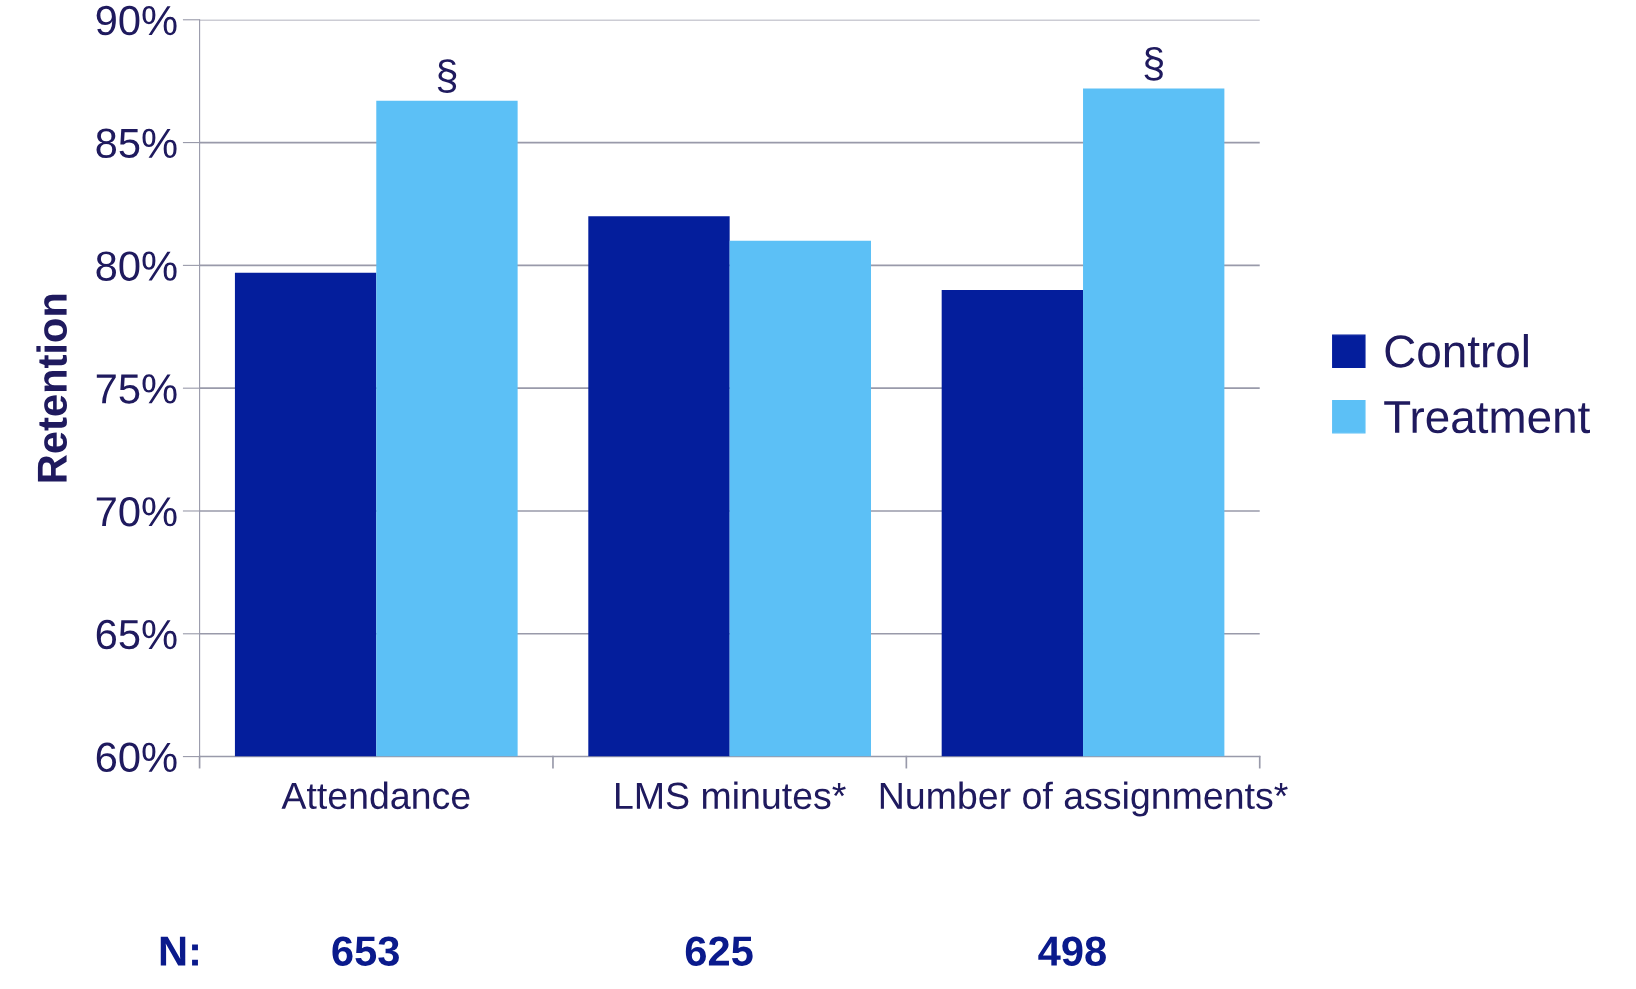  What do you see at coordinates (136, 634) in the screenshot?
I see `y-tick-label: 65%` at bounding box center [136, 634].